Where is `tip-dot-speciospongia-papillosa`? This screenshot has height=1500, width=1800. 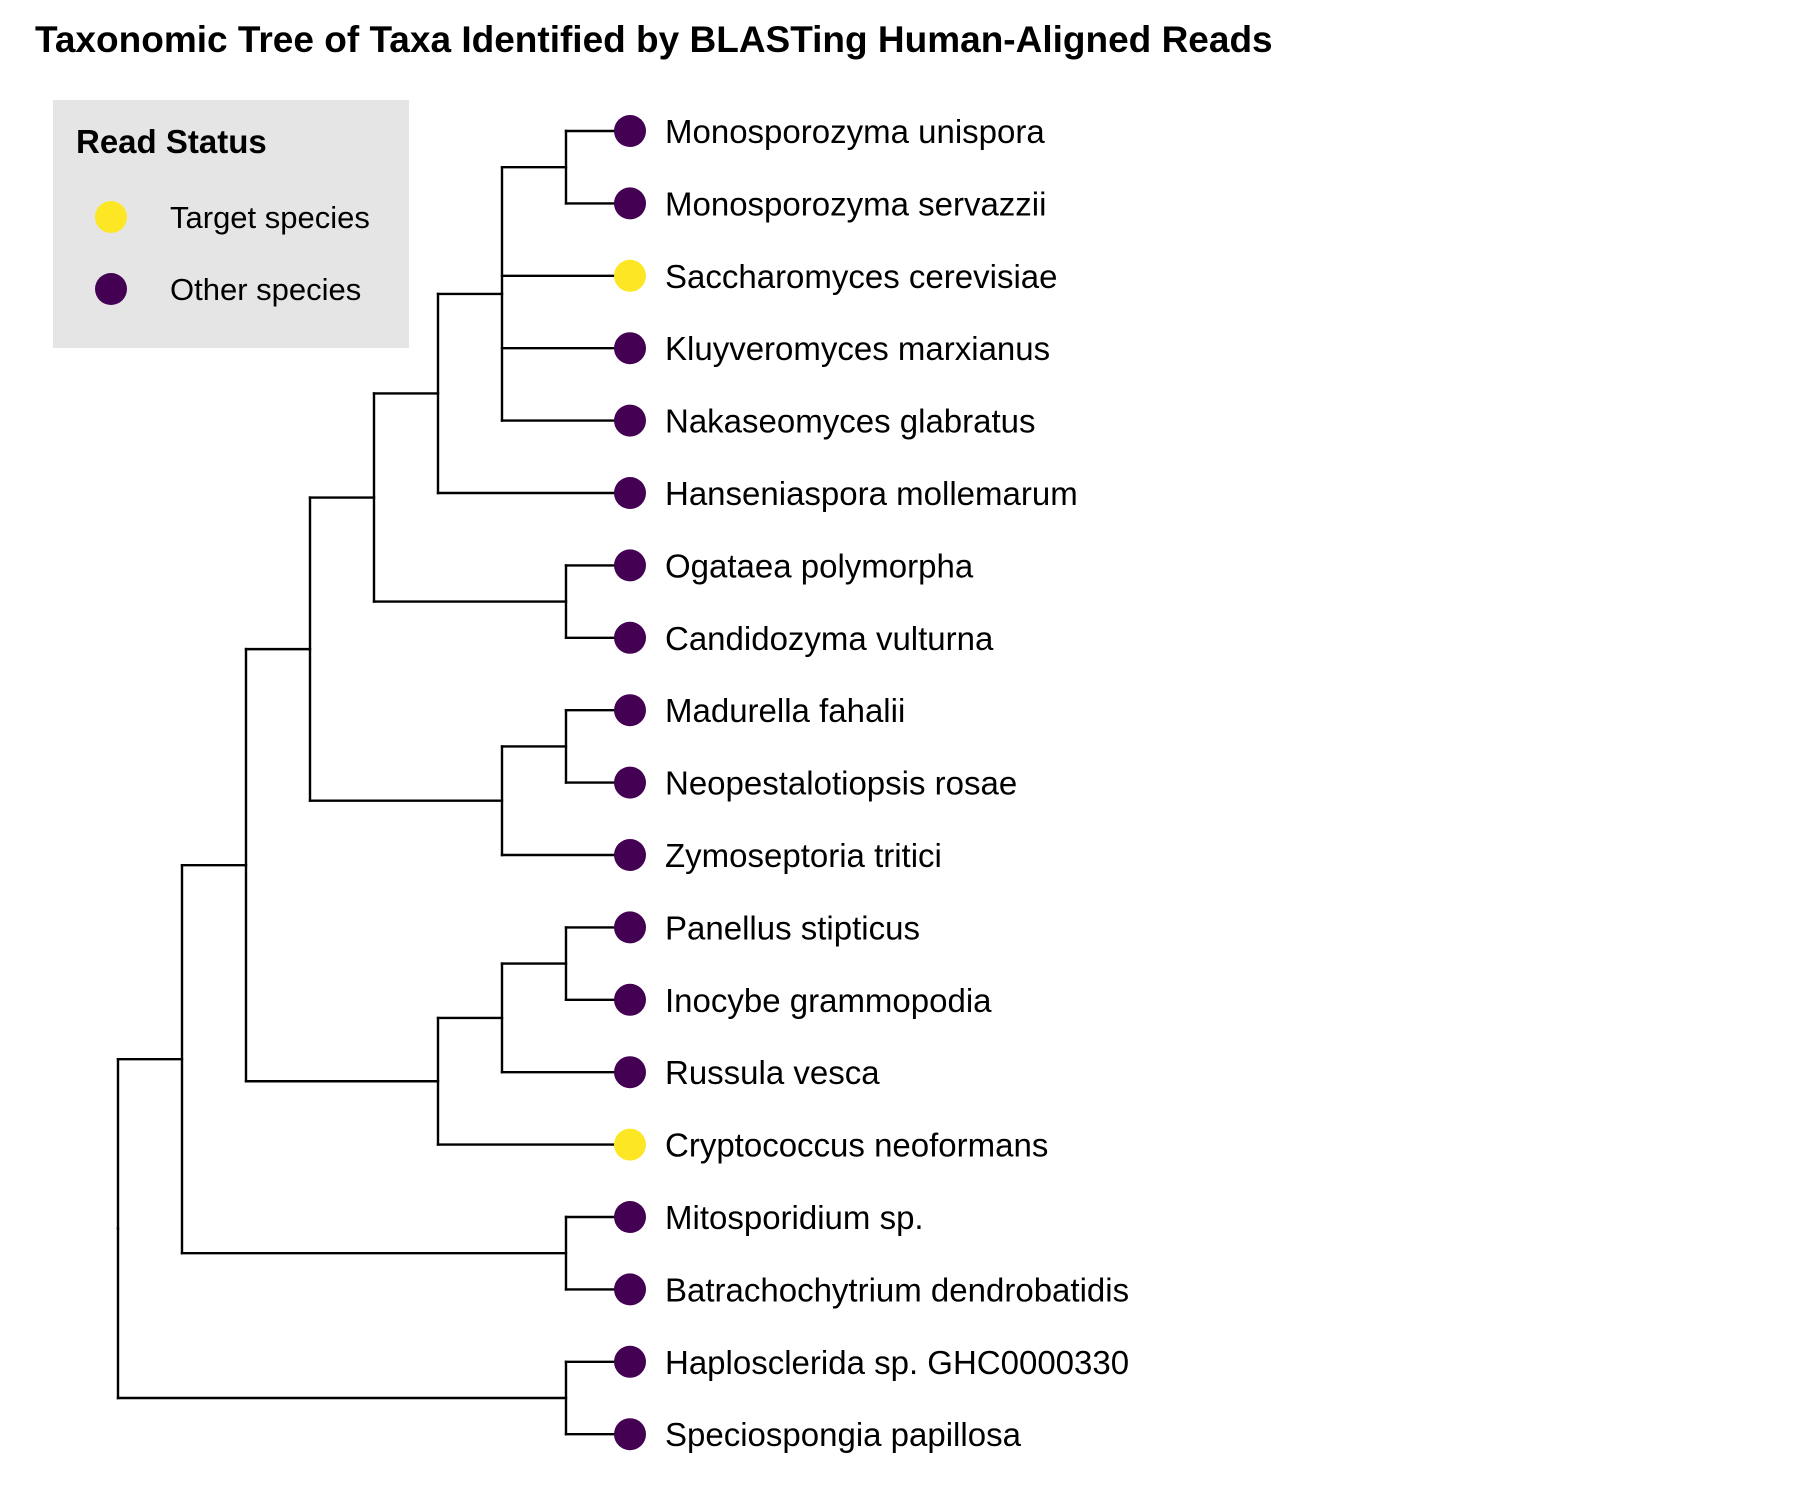
tip-dot-speciospongia-papillosa is located at coordinates (630, 1434).